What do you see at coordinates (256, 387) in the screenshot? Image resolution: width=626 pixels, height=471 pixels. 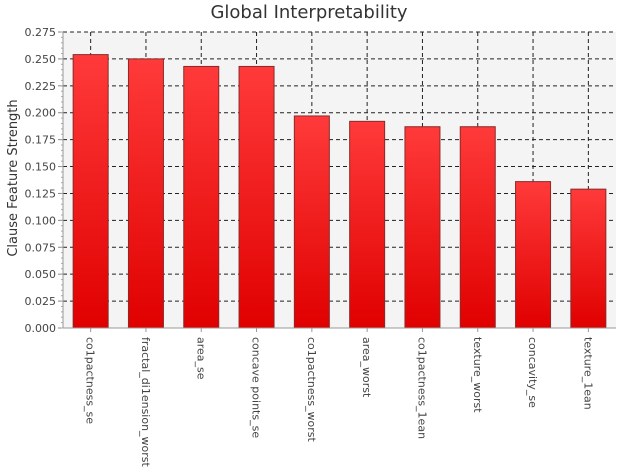 I see `x-tick-label: concave points_se` at bounding box center [256, 387].